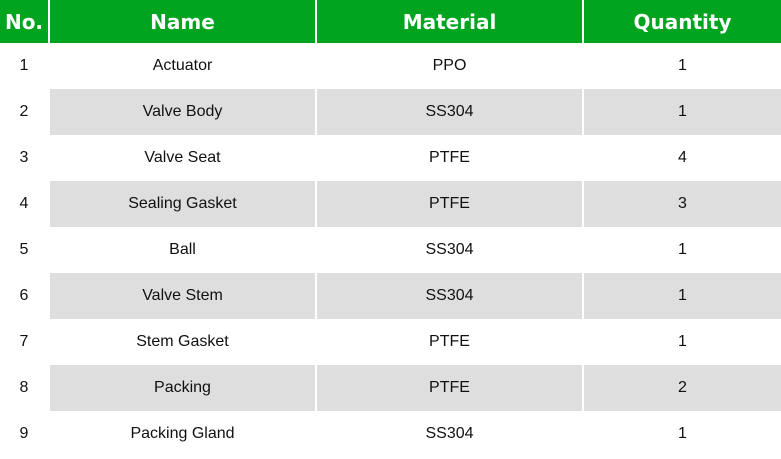  What do you see at coordinates (681, 388) in the screenshot?
I see `cell-quantity: 2` at bounding box center [681, 388].